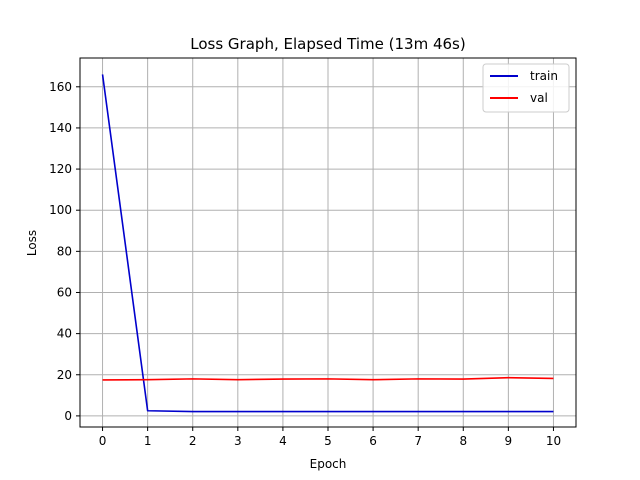 This screenshot has height=480, width=640. I want to click on x-tick-label: 4, so click(283, 441).